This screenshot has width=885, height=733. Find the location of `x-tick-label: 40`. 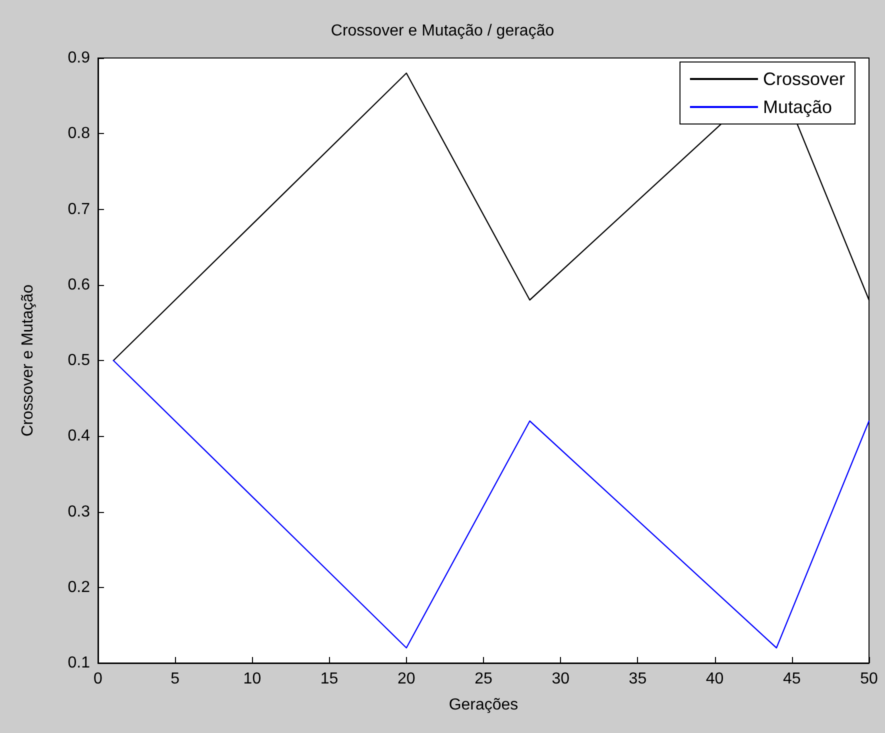

x-tick-label: 40 is located at coordinates (715, 679).